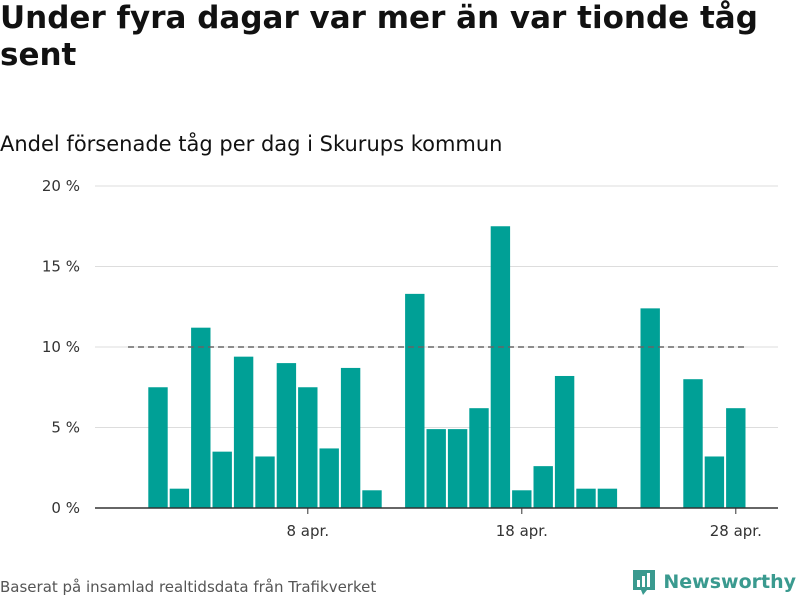 This screenshot has height=600, width=800. What do you see at coordinates (644, 582) in the screenshot?
I see `bar-chart-logo-icon` at bounding box center [644, 582].